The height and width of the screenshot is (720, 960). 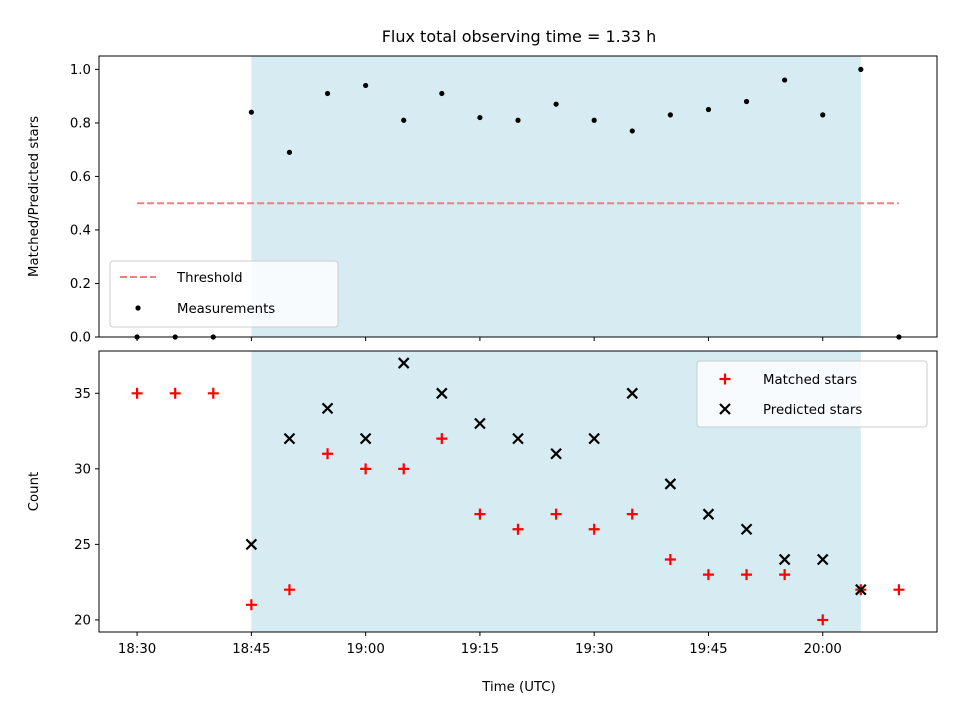 What do you see at coordinates (518, 687) in the screenshot?
I see `x-axis-label: Time (UTC)` at bounding box center [518, 687].